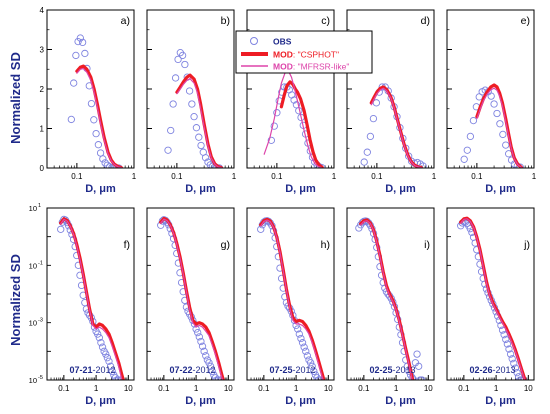 The image size is (550, 414). Describe the element at coordinates (104, 370) in the screenshot. I see `panel-date-year: -2012` at that location.